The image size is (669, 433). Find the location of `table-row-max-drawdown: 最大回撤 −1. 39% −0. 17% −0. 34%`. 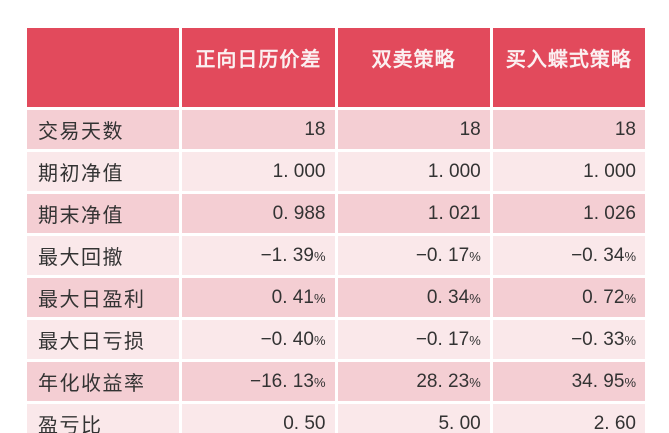

table-row-max-drawdown: 最大回撤 −1. 39% −0. 17% −0. 34% is located at coordinates (336, 255).